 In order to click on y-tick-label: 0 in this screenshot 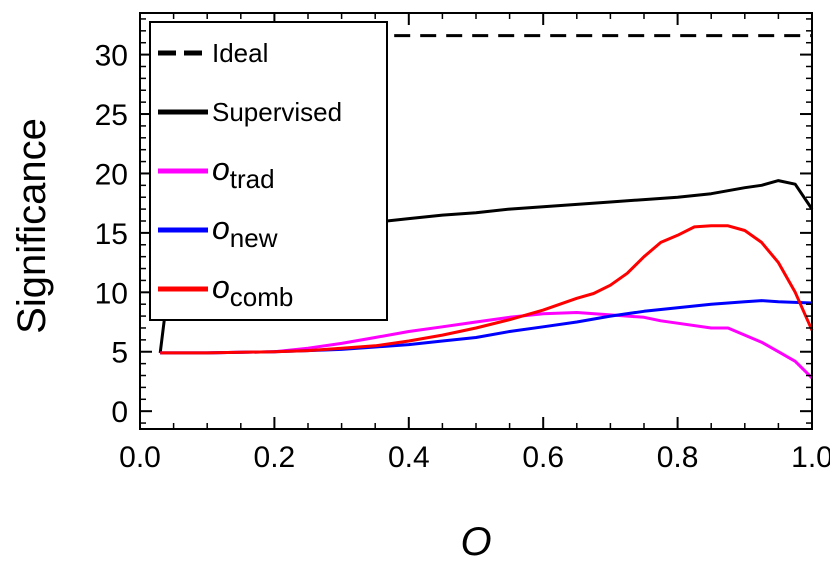, I will do `click(119, 412)`.